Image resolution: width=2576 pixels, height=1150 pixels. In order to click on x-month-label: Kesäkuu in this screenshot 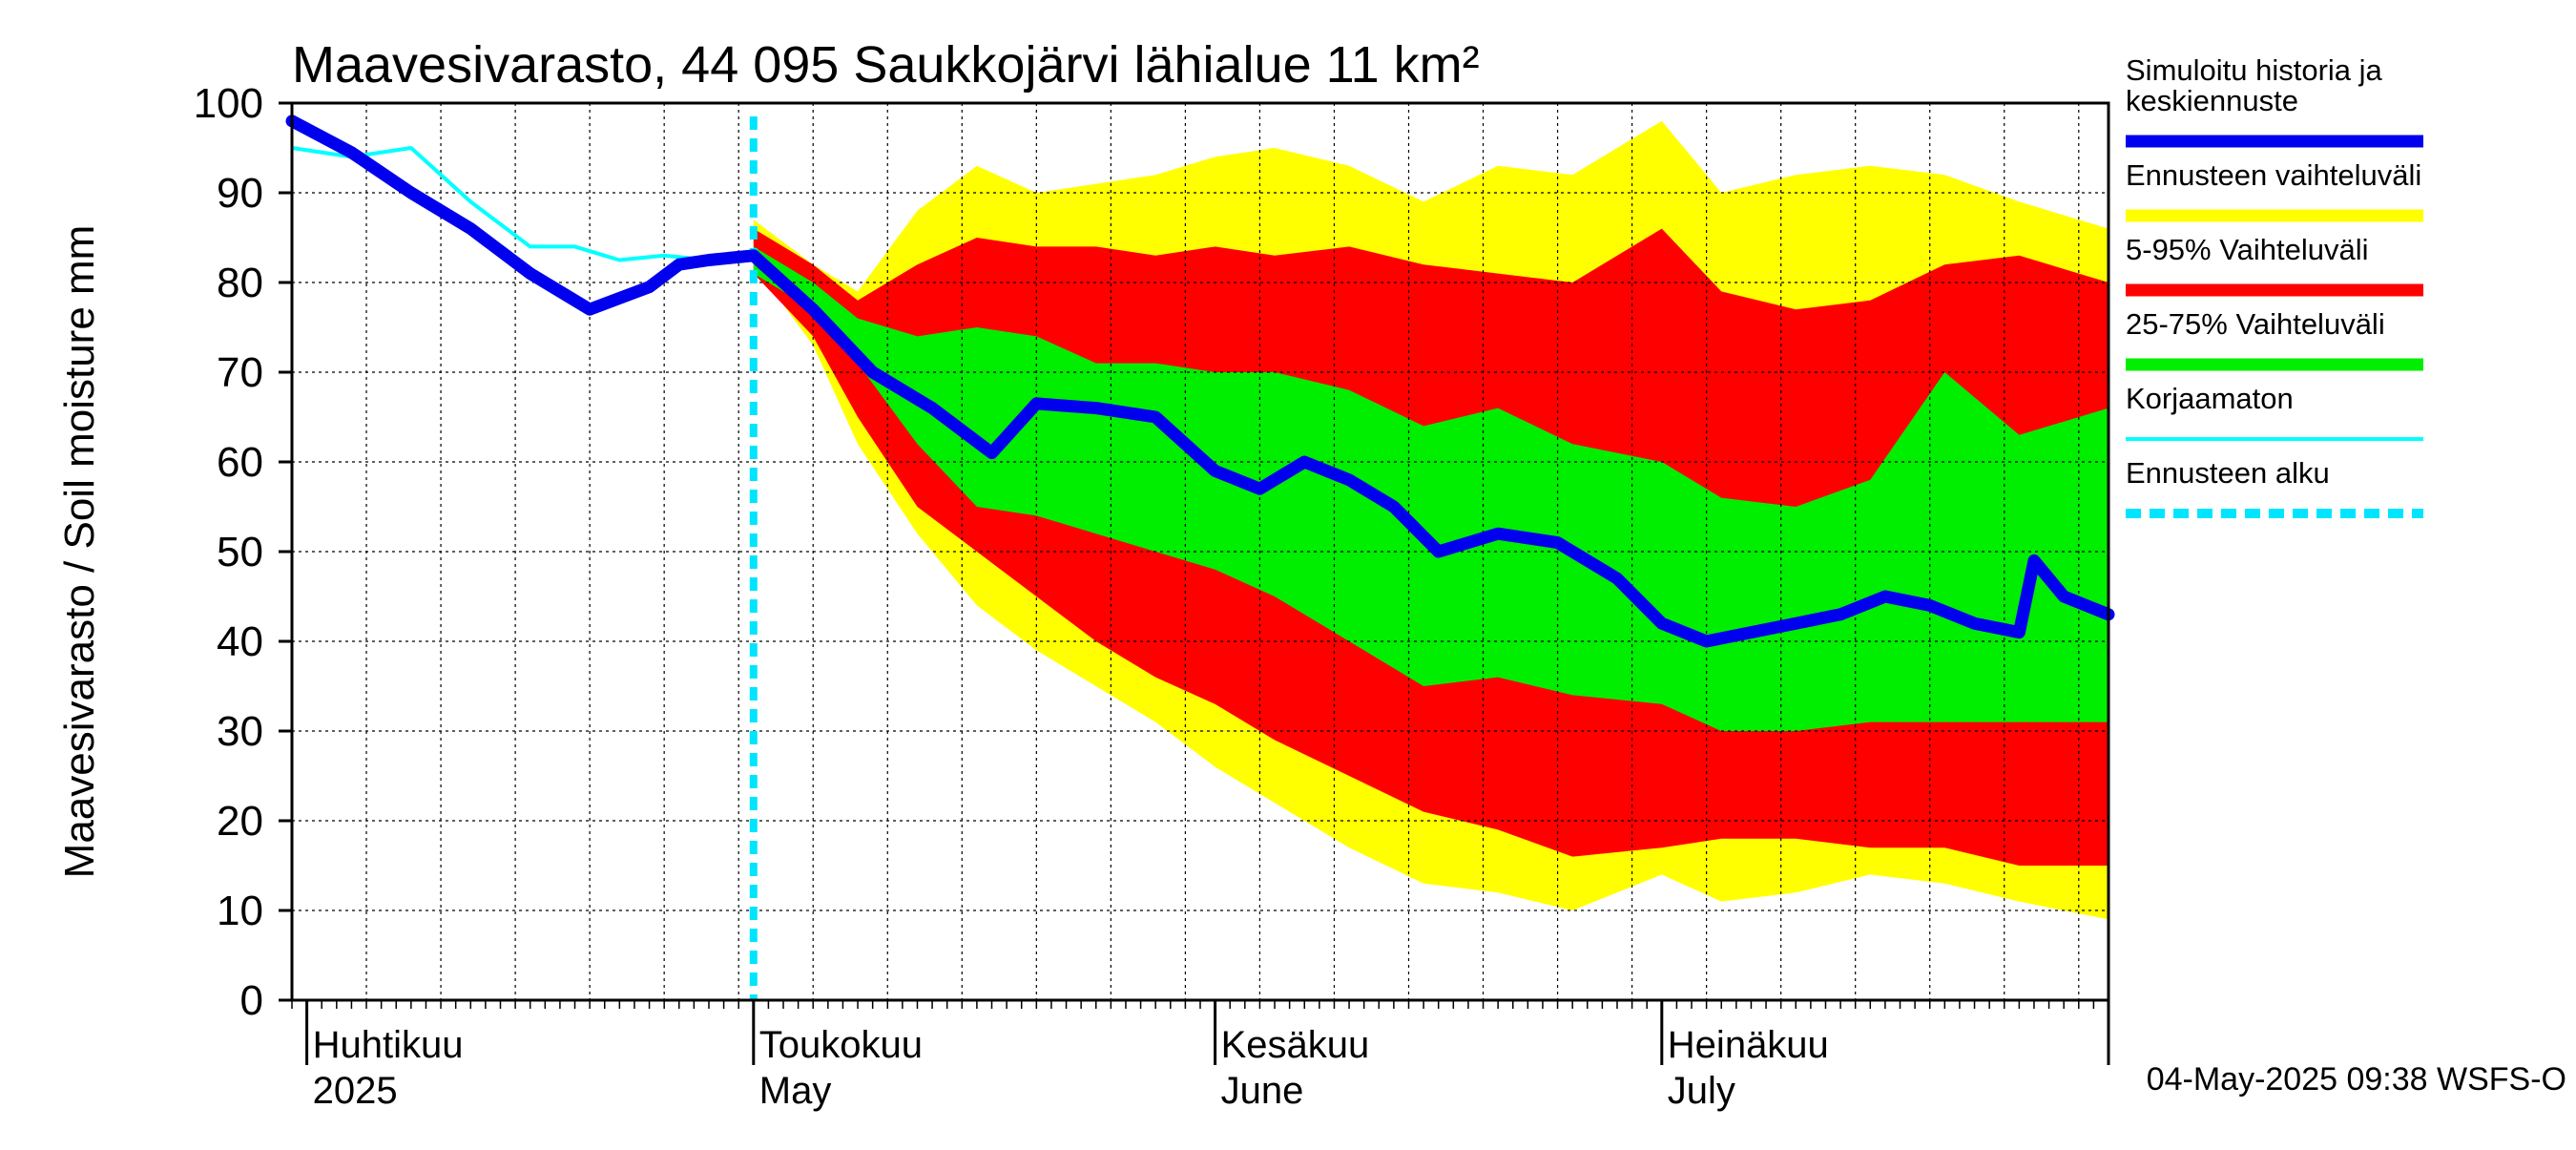, I will do `click(1295, 1045)`.